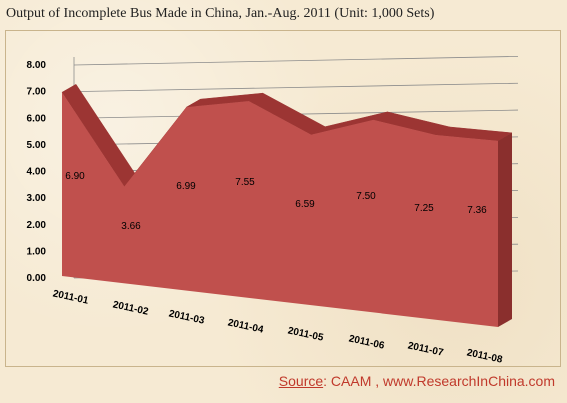 Image resolution: width=567 pixels, height=403 pixels. Describe the element at coordinates (367, 342) in the screenshot. I see `x-tick-label: 2011-06` at that location.